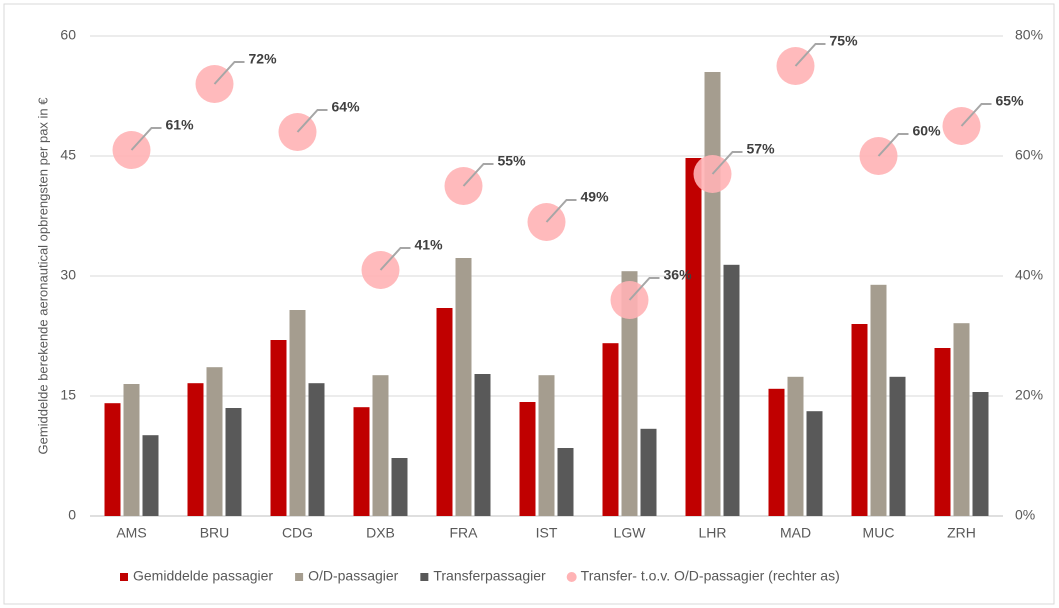  Describe the element at coordinates (68, 35) in the screenshot. I see `y-tick-label: 60` at that location.